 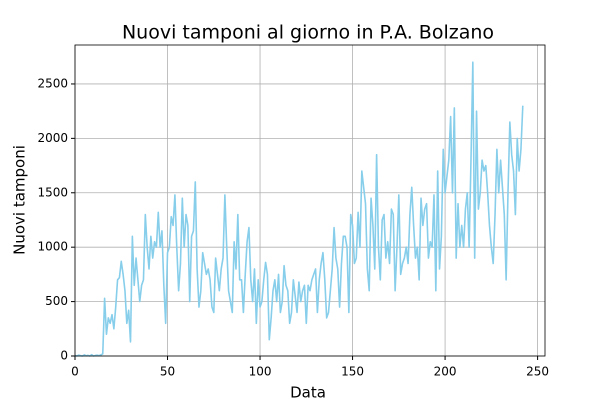 What do you see at coordinates (75, 372) in the screenshot?
I see `x-tick-label: 0` at bounding box center [75, 372].